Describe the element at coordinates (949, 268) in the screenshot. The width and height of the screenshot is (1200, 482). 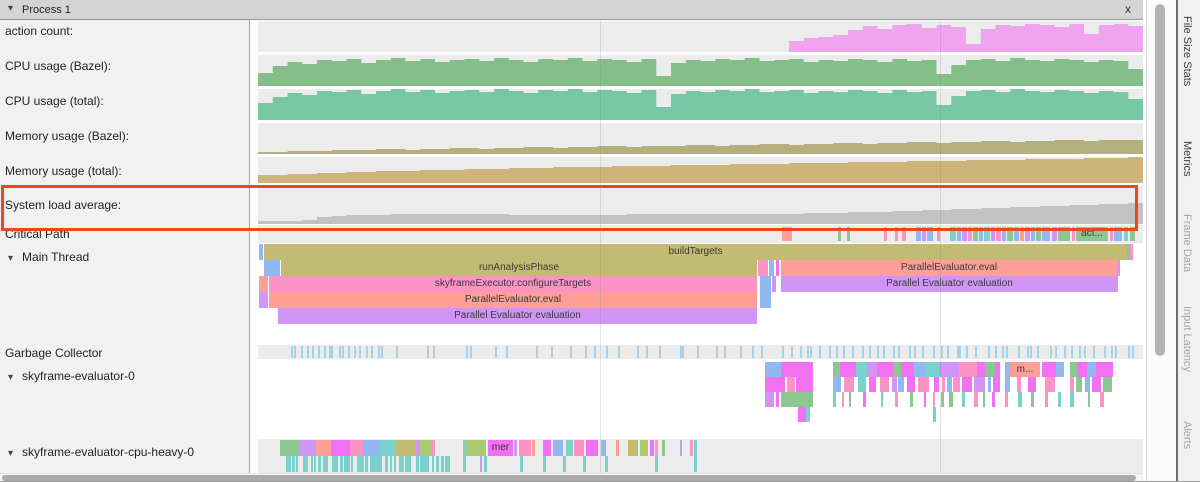
I see `slice-ParallelEvaluator-eval: ParallelEvaluator.eval` at that location.